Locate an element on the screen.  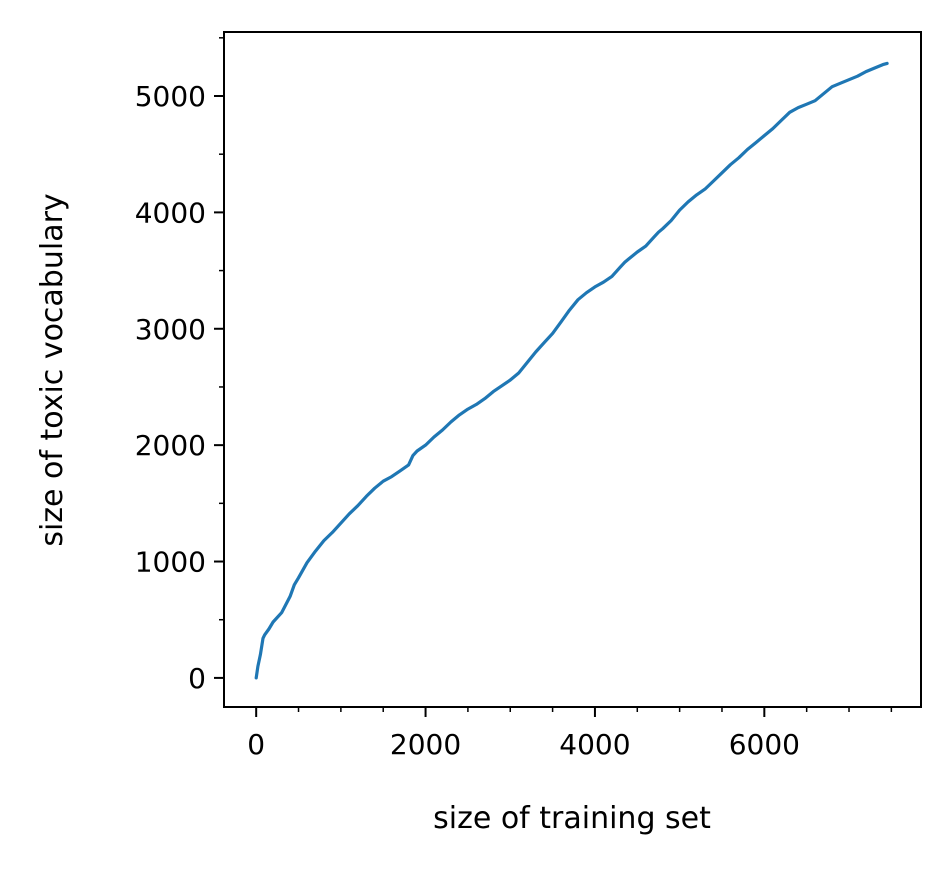
x-tick-label: 0 is located at coordinates (256, 744).